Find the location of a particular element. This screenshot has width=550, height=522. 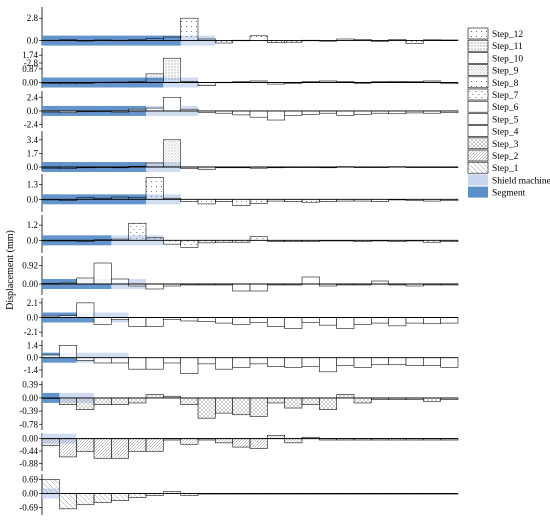

panel-step-10: 2.4 0.0 -2.4 is located at coordinates (241, 110).